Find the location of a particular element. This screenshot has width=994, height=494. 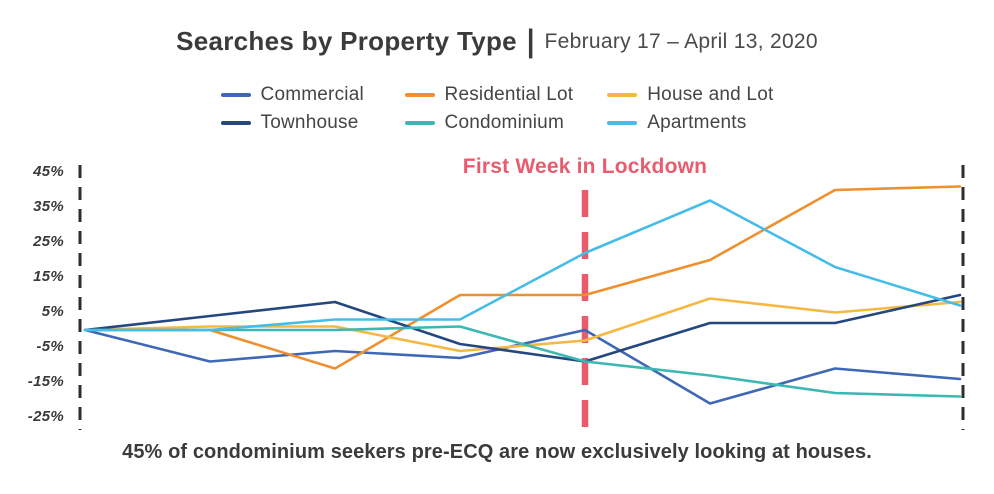

legend-item-commercial: Commercial is located at coordinates (295, 95).